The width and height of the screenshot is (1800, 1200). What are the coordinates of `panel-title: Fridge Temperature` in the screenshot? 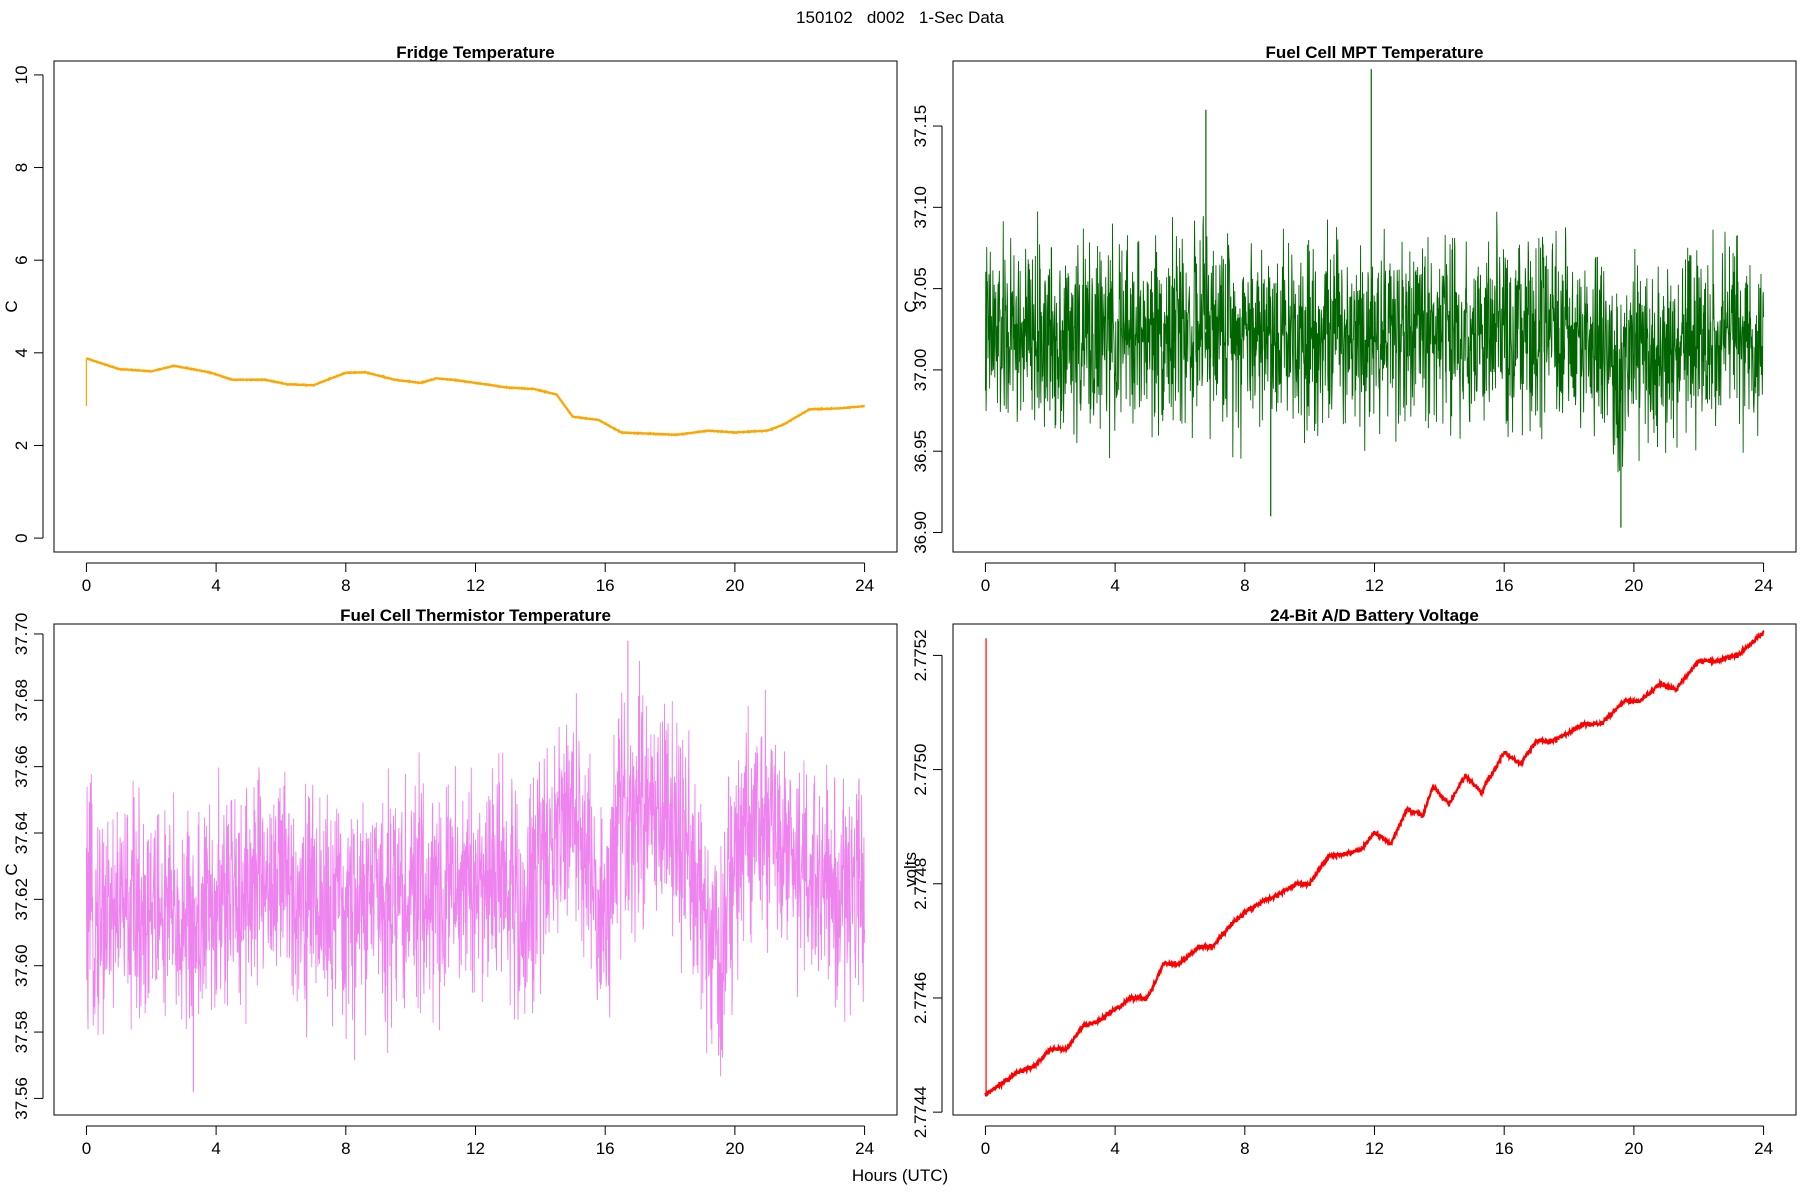 It's located at (475, 52).